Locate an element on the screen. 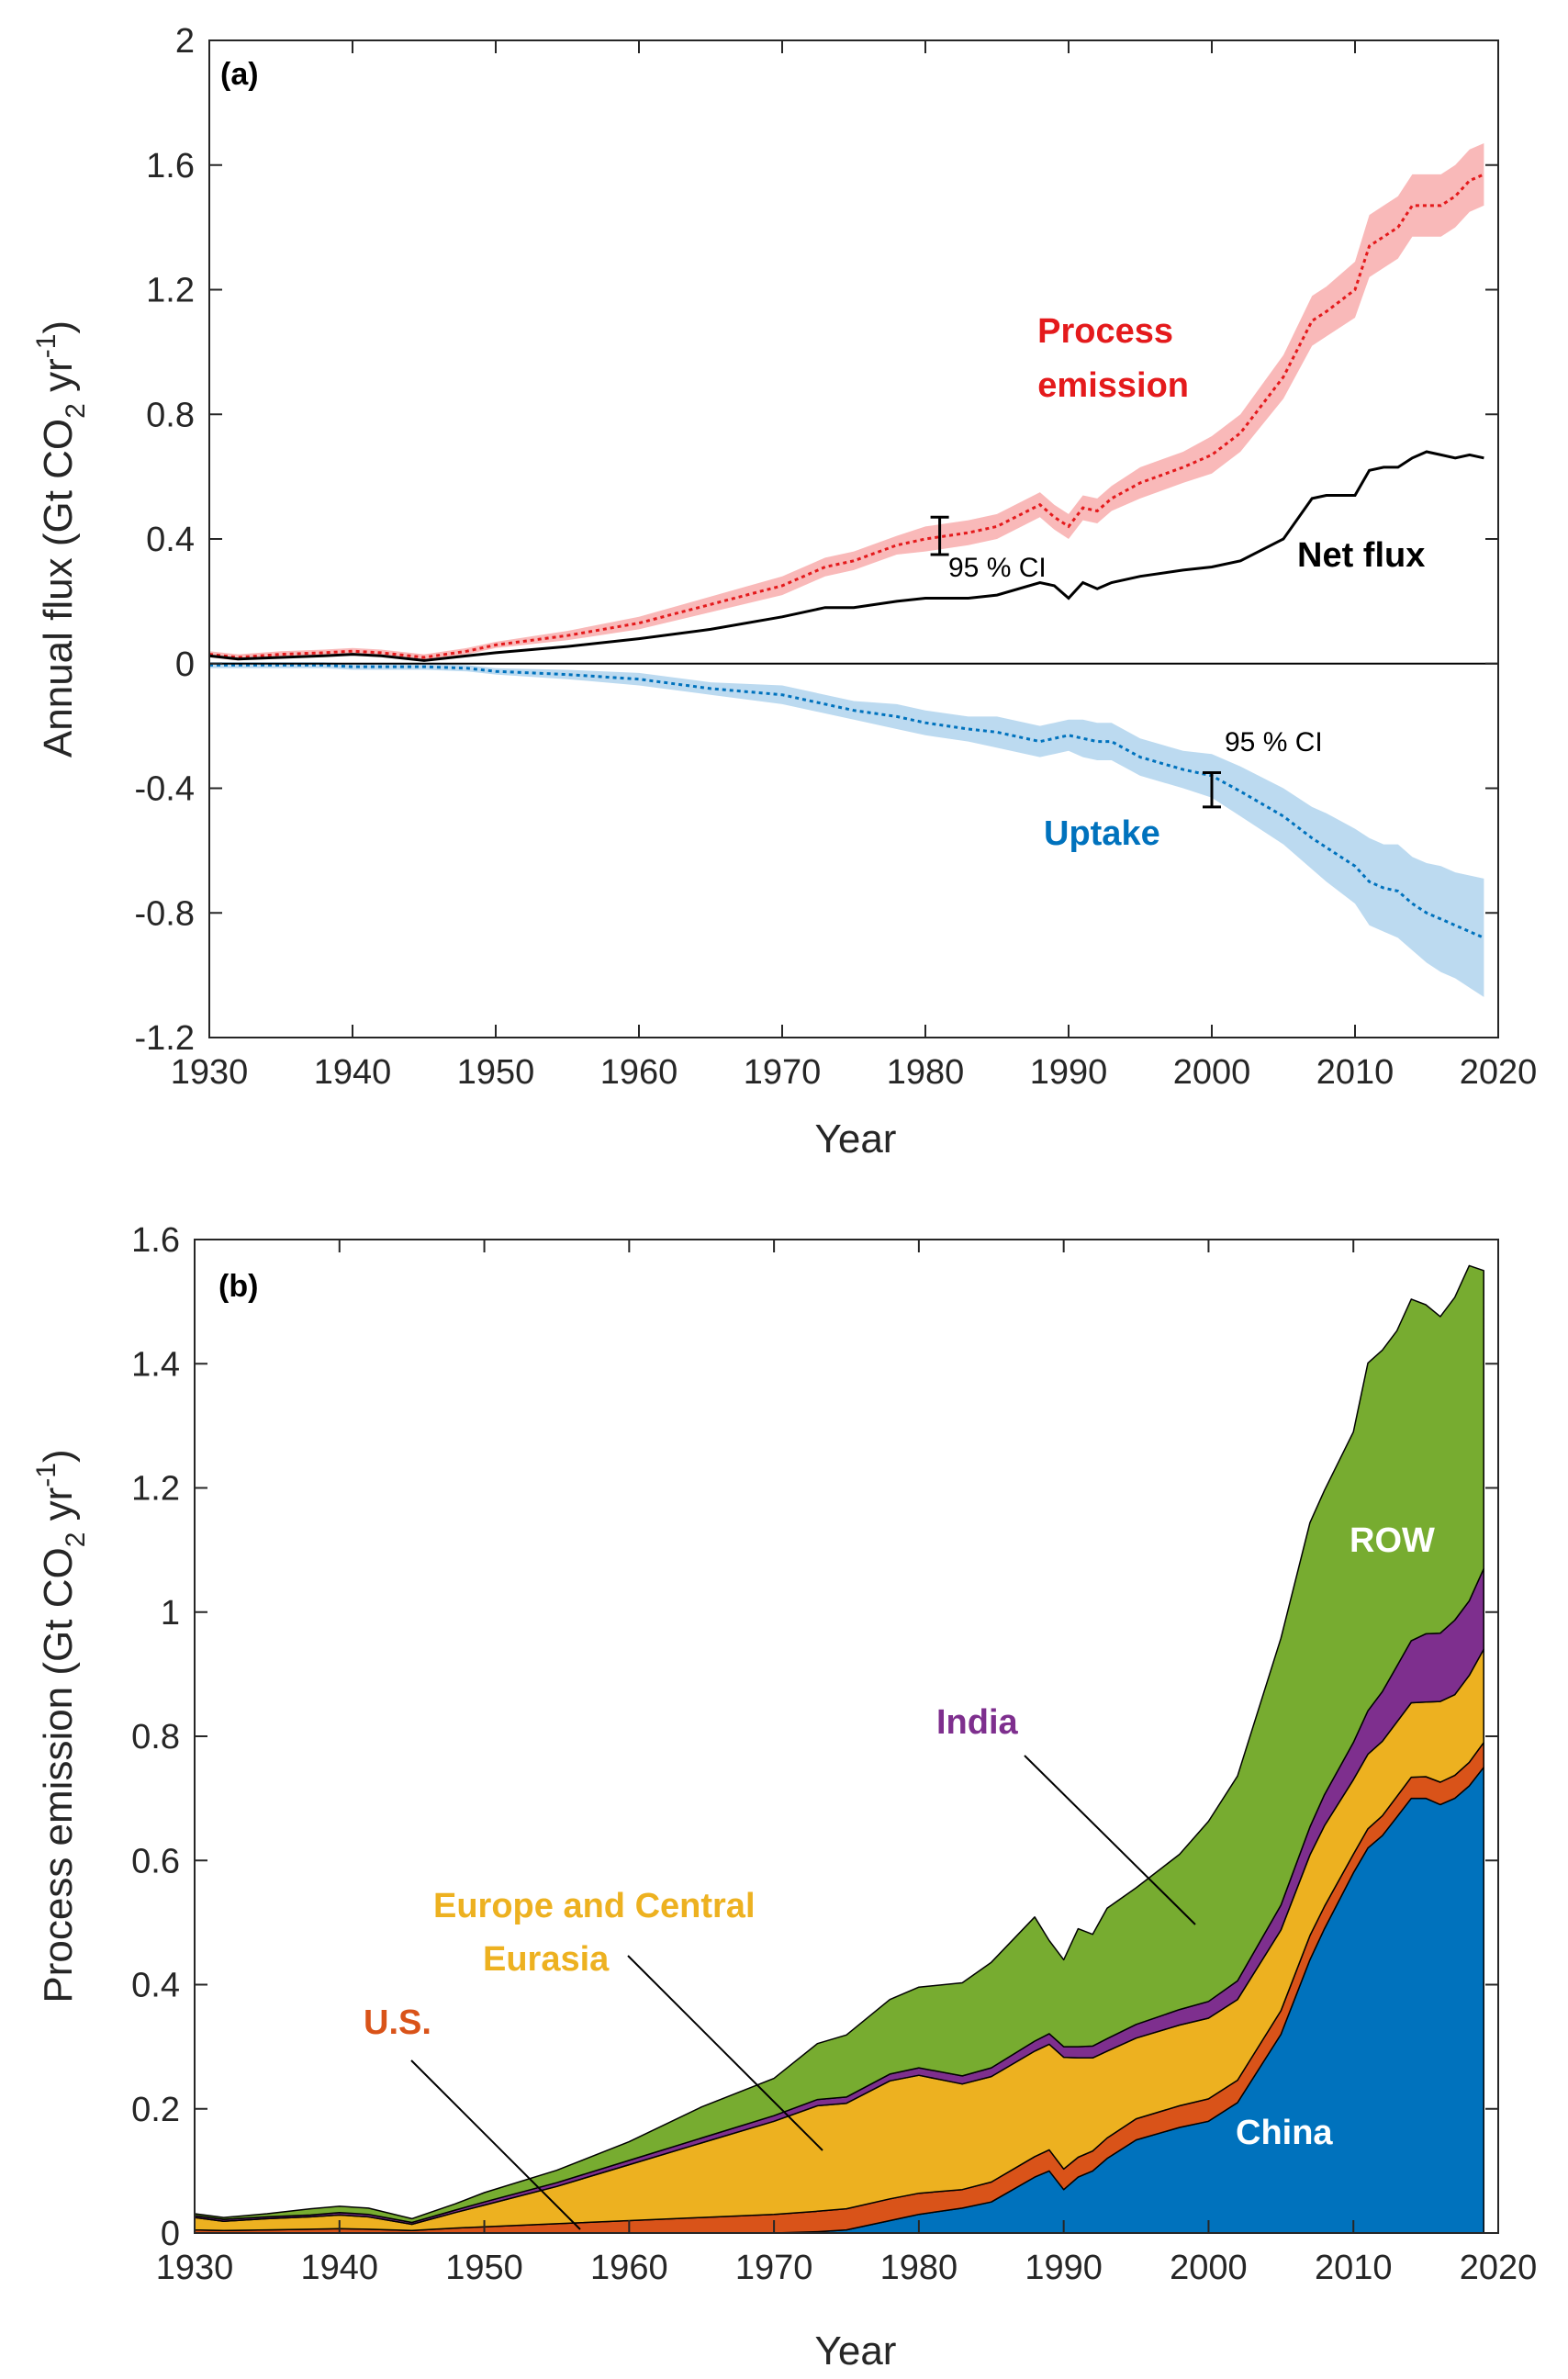  label-net-flux: Net flux is located at coordinates (1361, 555).